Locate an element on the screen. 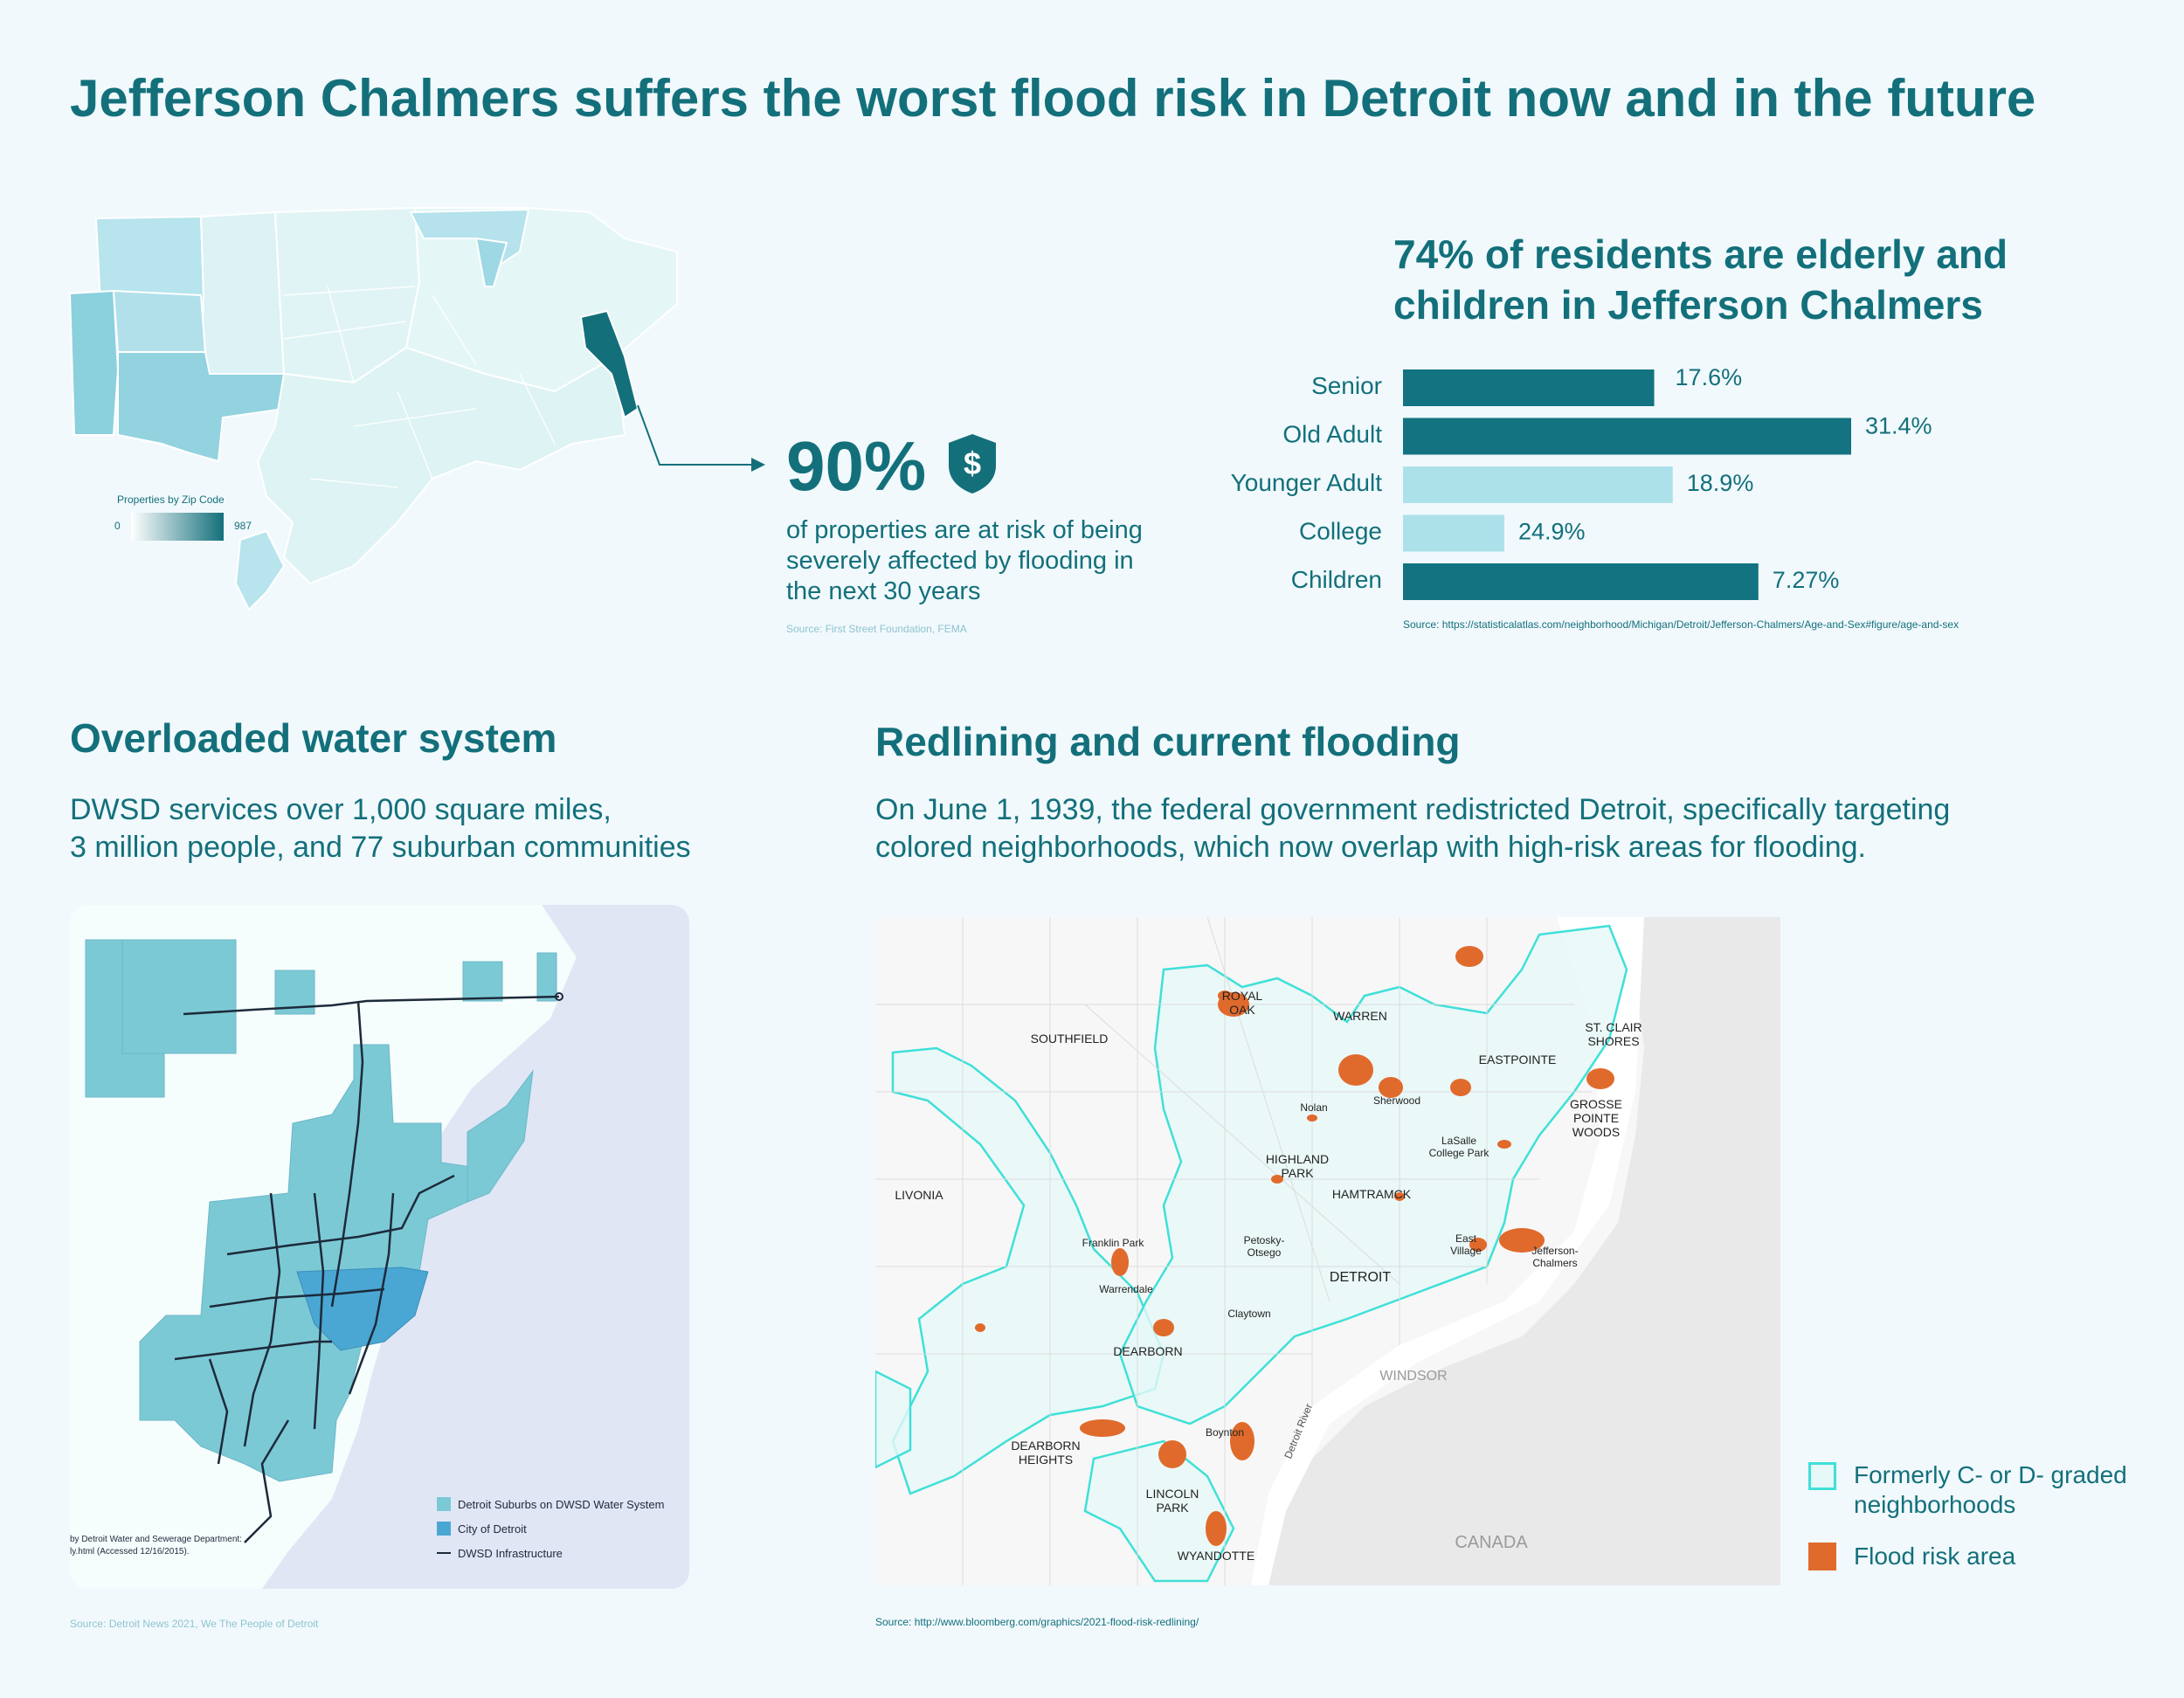 Image resolution: width=2184 pixels, height=1698 pixels. redlined-area is located at coordinates (893, 1419).